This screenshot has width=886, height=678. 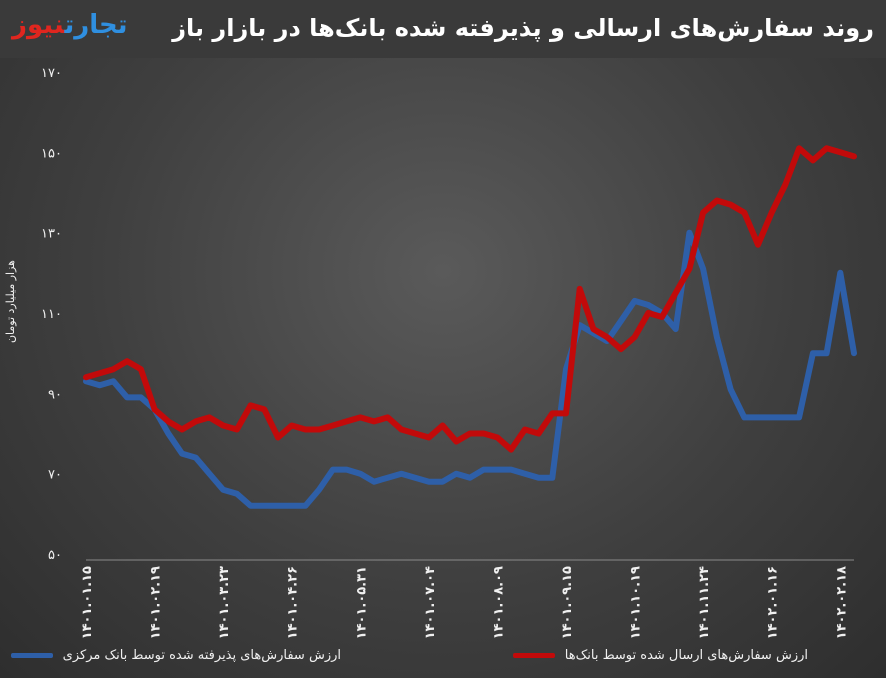 What do you see at coordinates (31, 655) in the screenshot?
I see `legend-swatch-accepted` at bounding box center [31, 655].